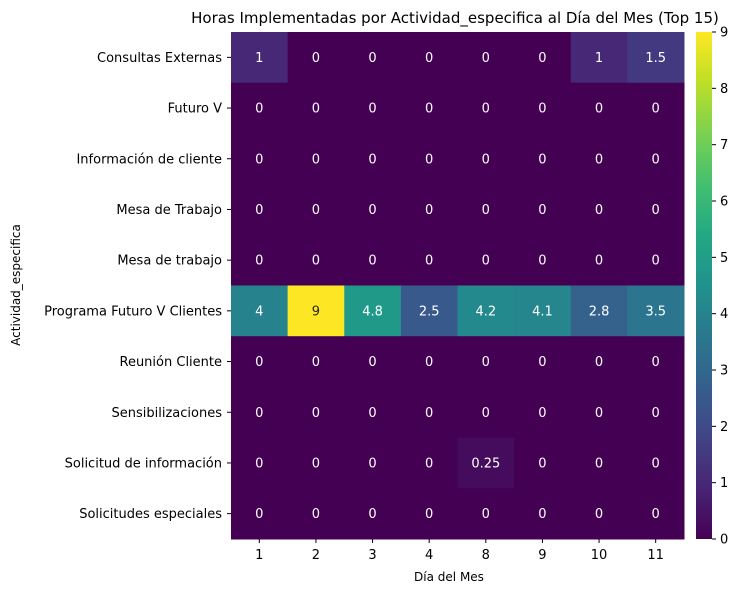 This screenshot has width=751, height=594. Describe the element at coordinates (542, 555) in the screenshot. I see `x-tick-label: 9` at that location.